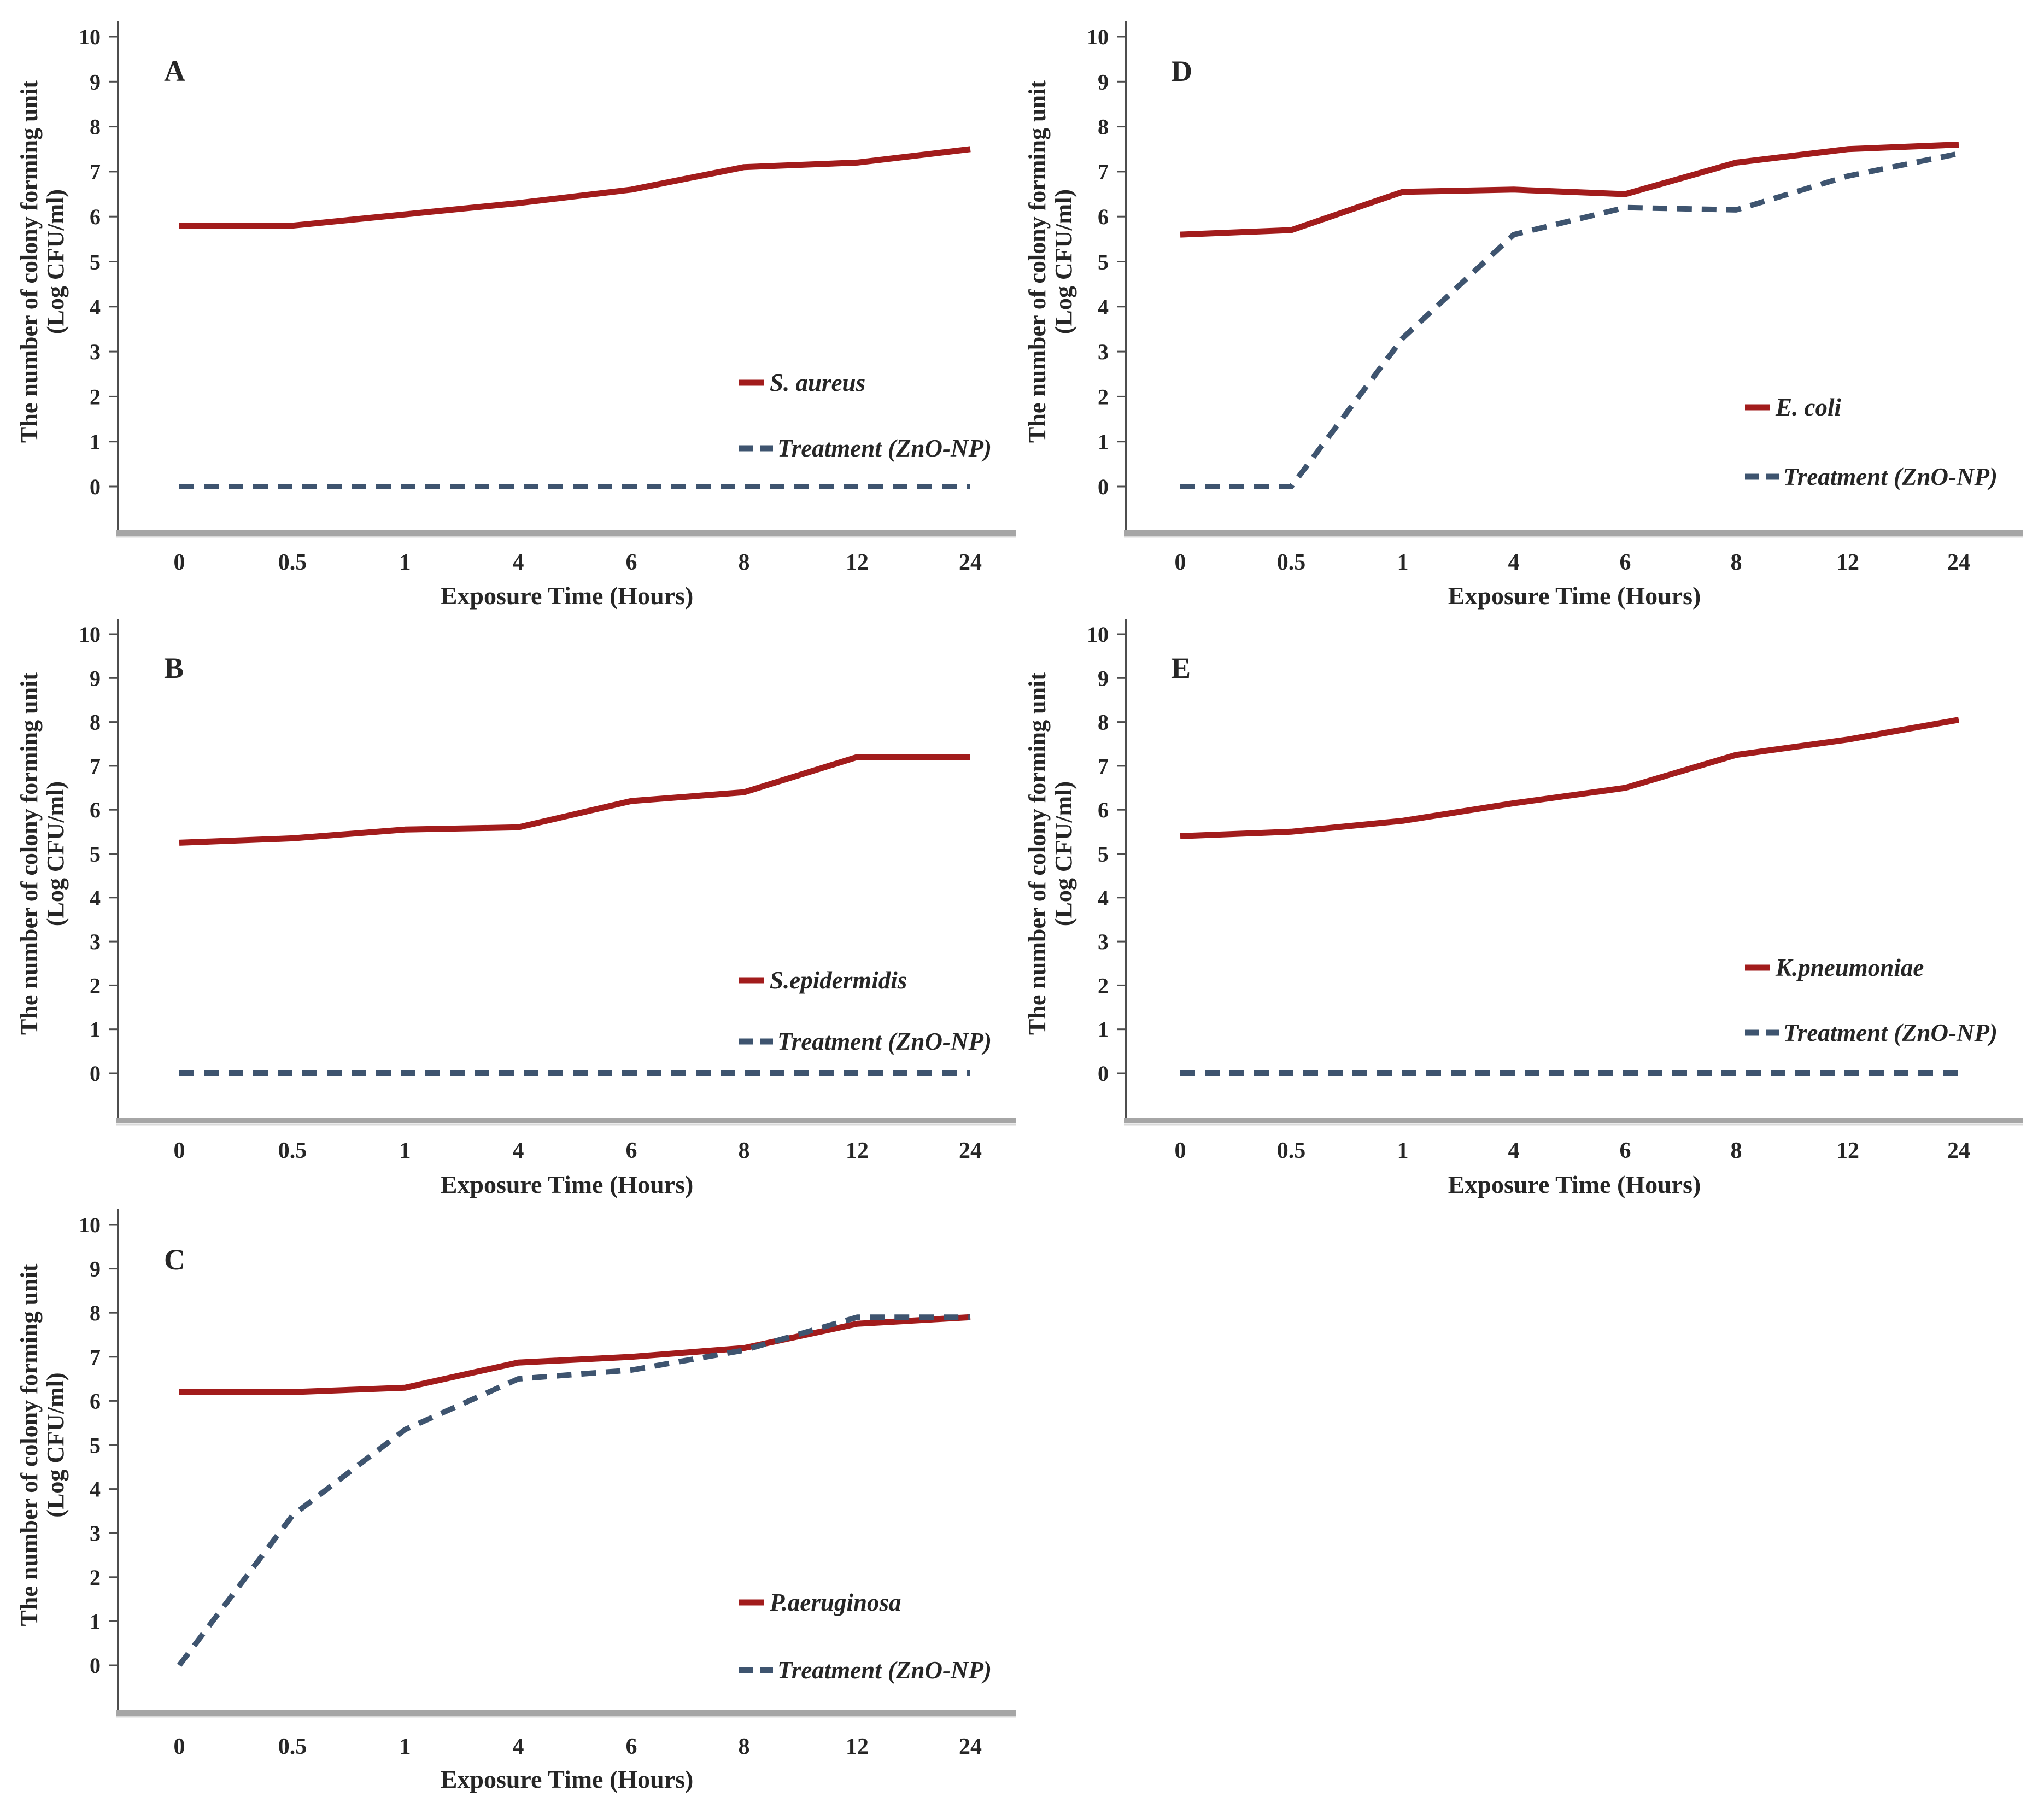 This screenshot has height=1814, width=2044. I want to click on x-tick-label-D: 4, so click(1514, 562).